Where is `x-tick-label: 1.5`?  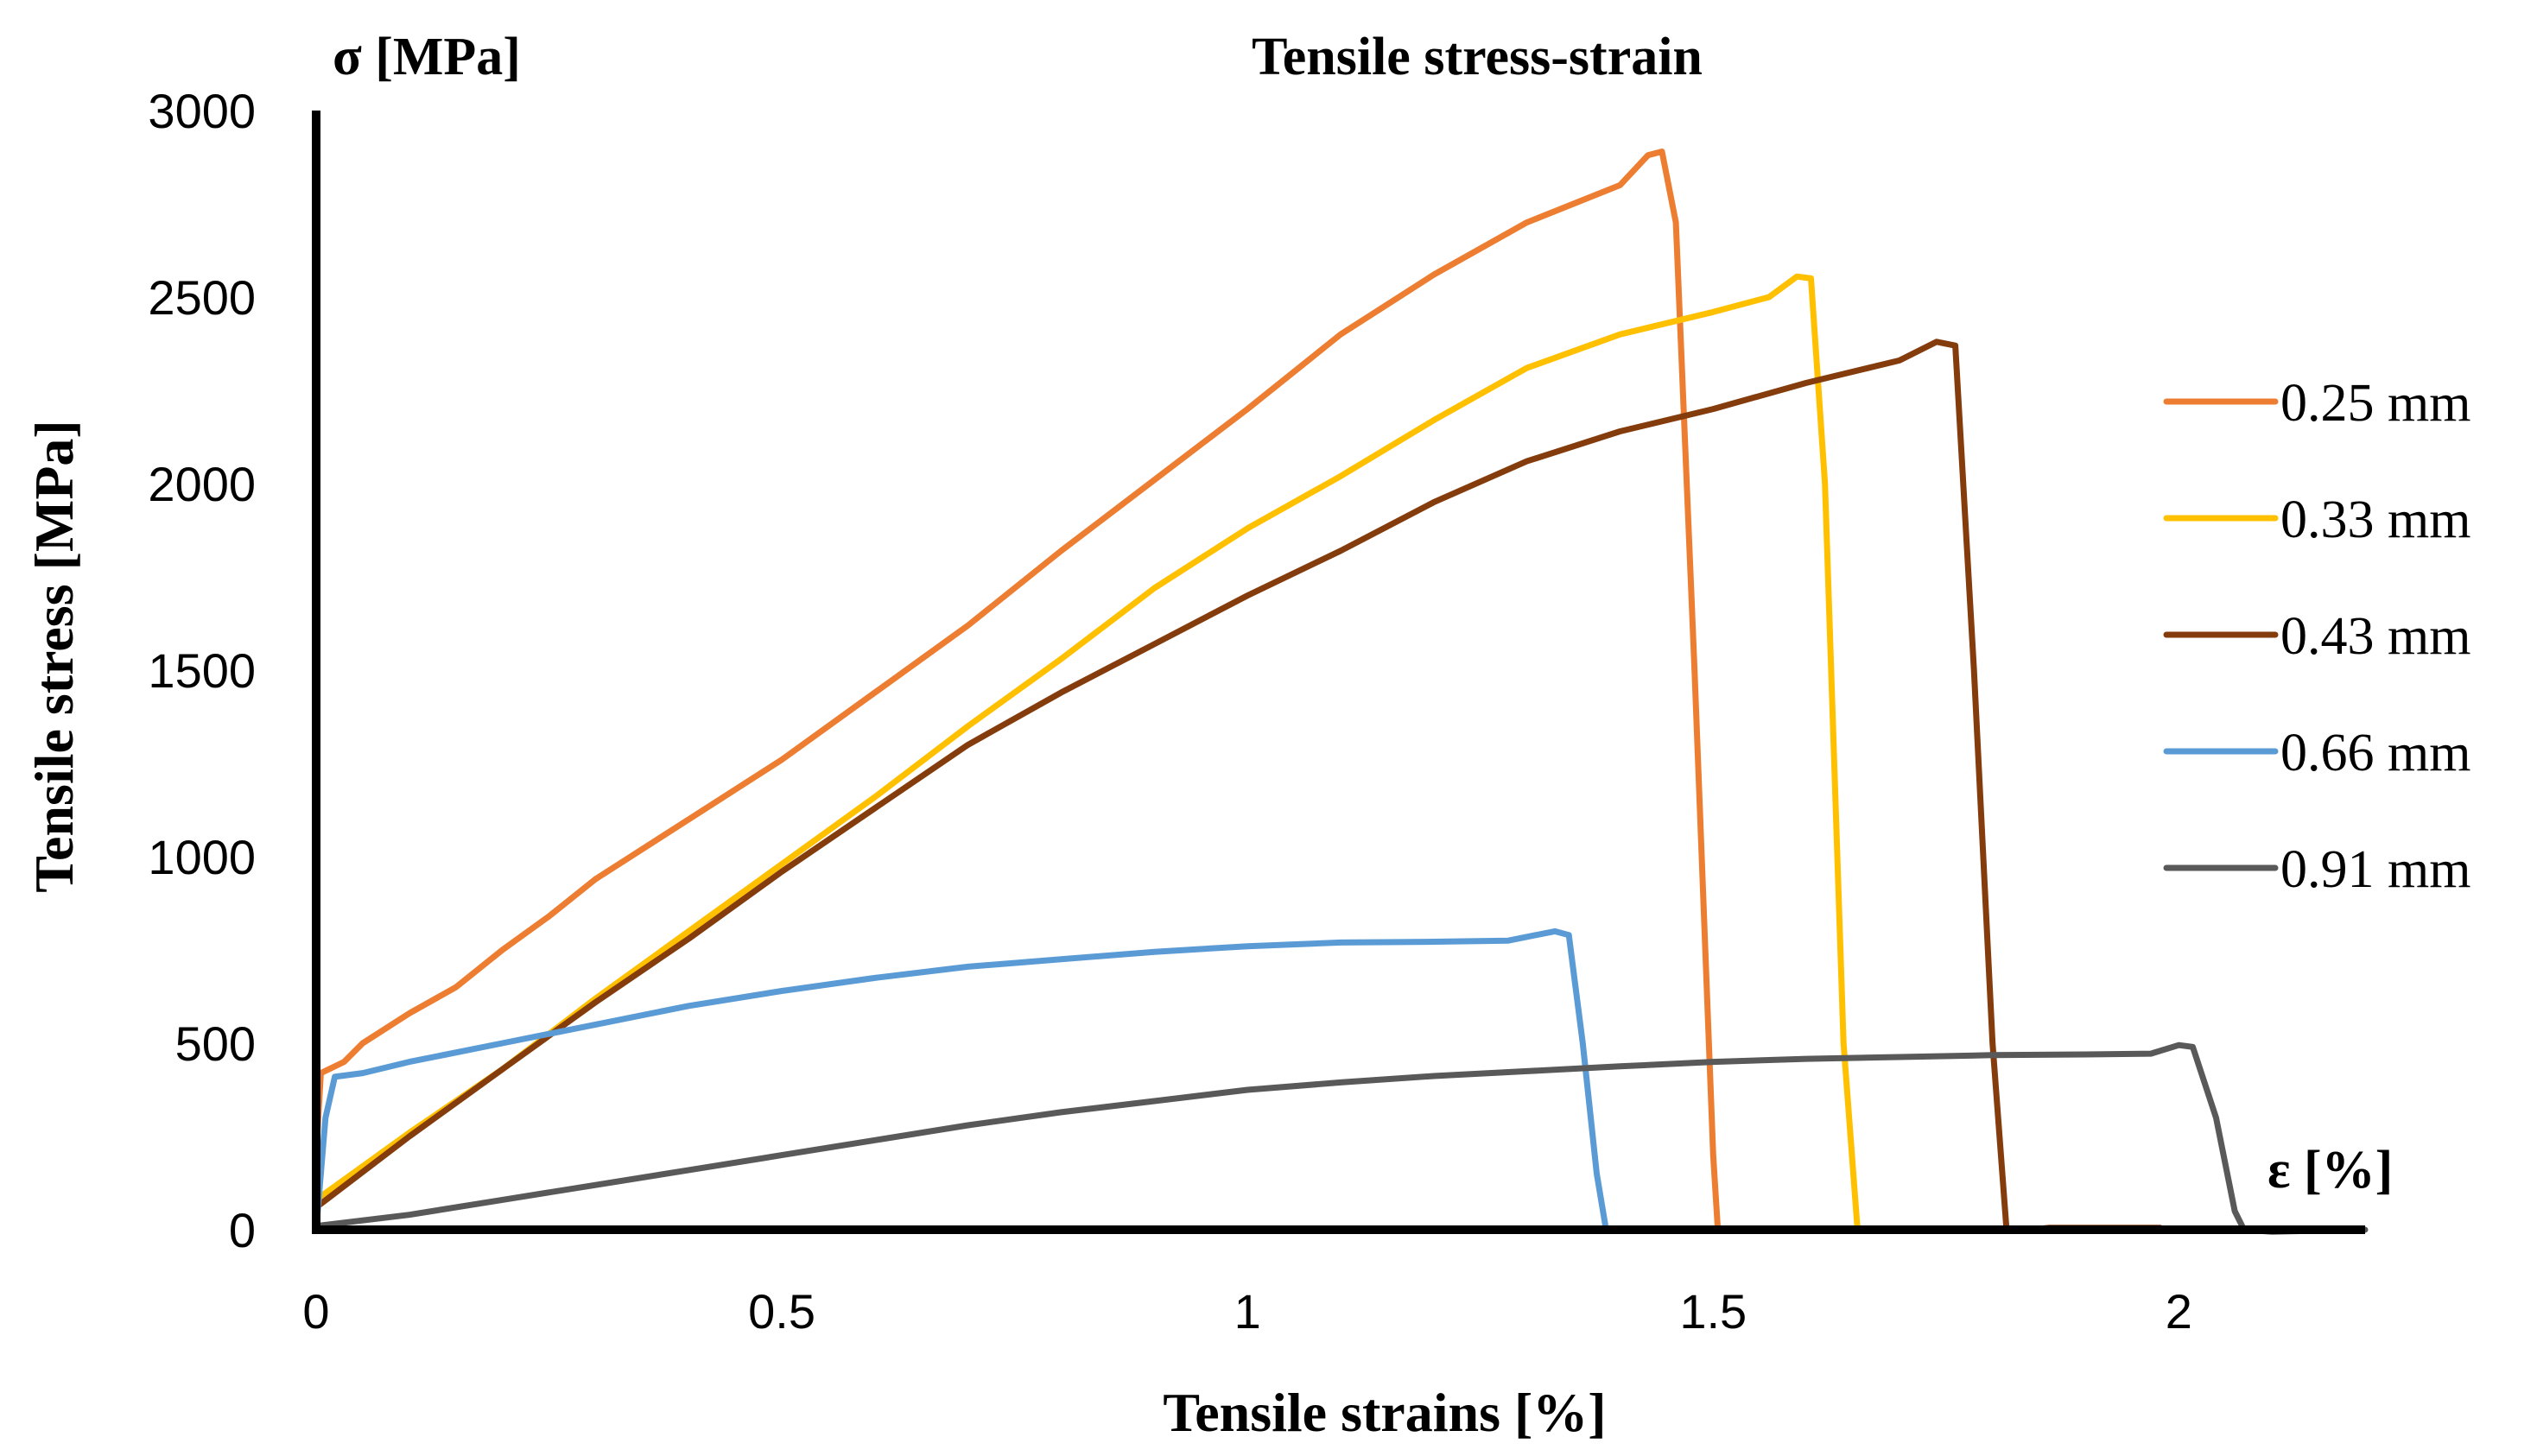 x-tick-label: 1.5 is located at coordinates (1713, 1312).